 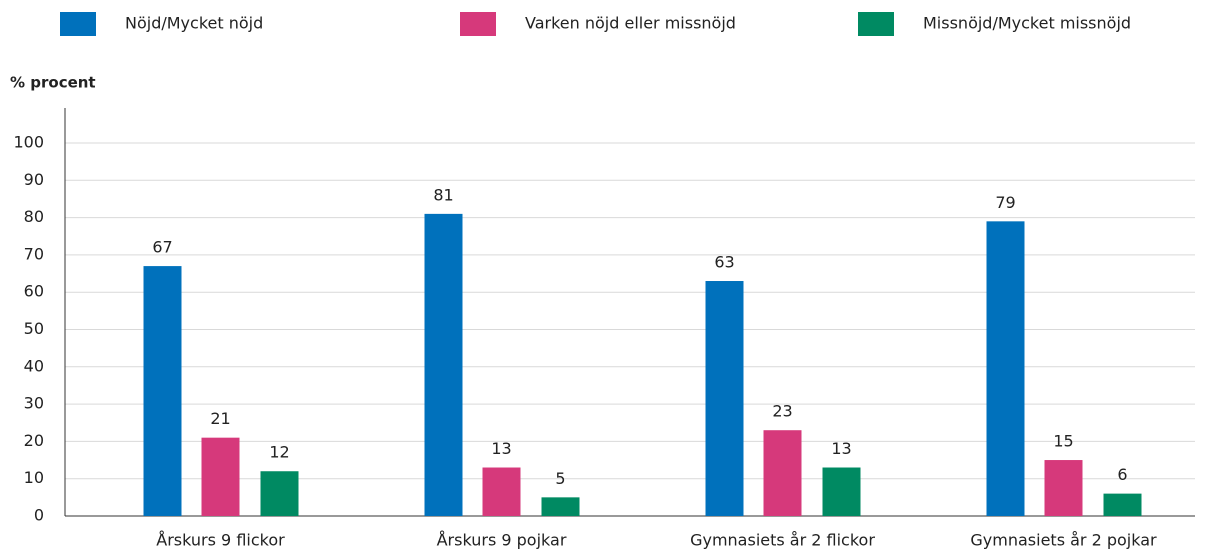 I want to click on y-tick-label: 40, so click(x=34, y=365).